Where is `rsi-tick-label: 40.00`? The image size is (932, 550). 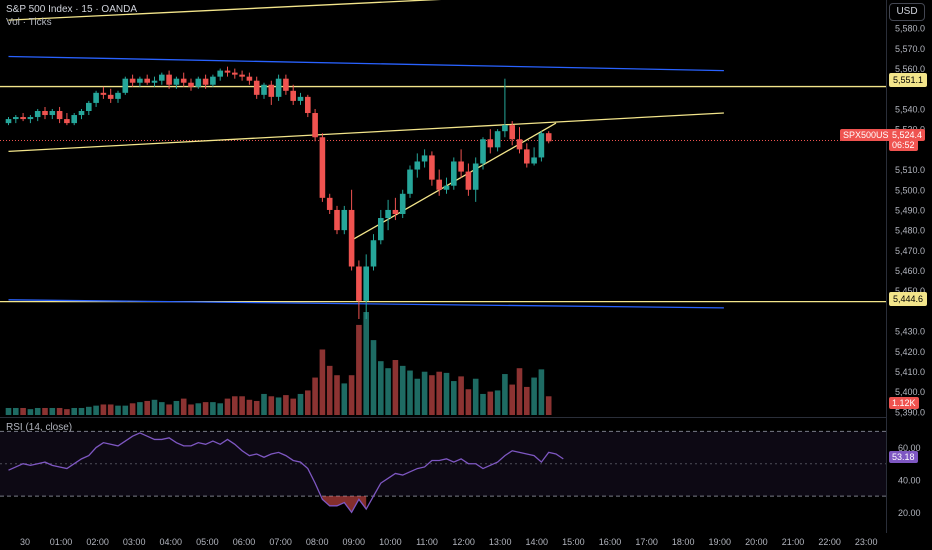 rsi-tick-label: 40.00 is located at coordinates (909, 480).